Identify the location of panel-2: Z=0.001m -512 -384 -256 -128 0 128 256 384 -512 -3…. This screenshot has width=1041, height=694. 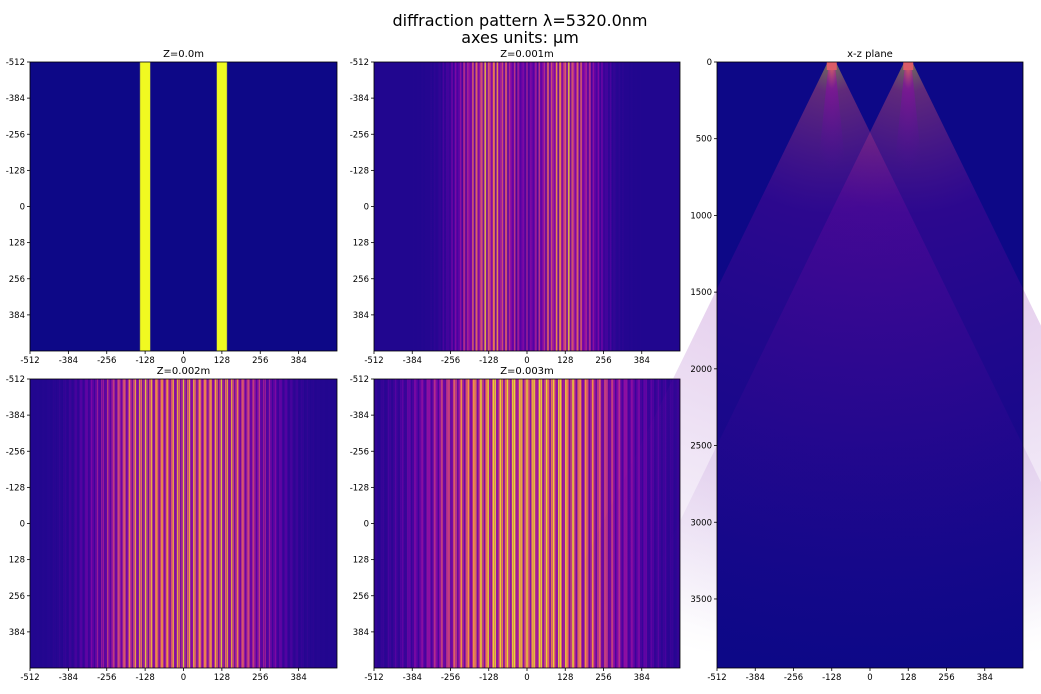
(515, 207).